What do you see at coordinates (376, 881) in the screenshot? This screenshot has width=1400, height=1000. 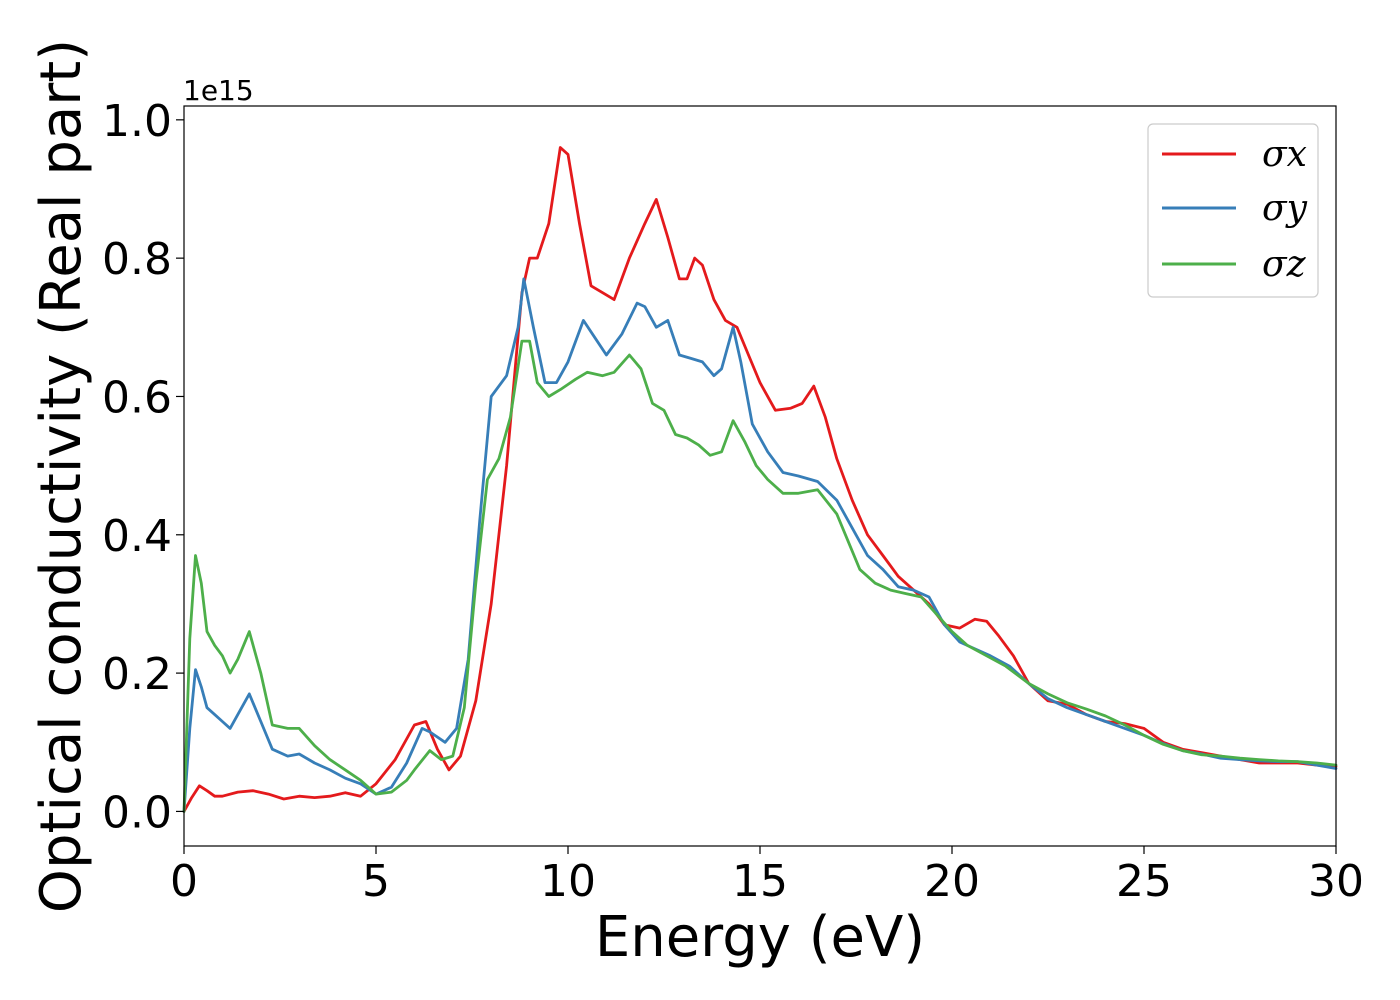 I see `x-tick-label: 5` at bounding box center [376, 881].